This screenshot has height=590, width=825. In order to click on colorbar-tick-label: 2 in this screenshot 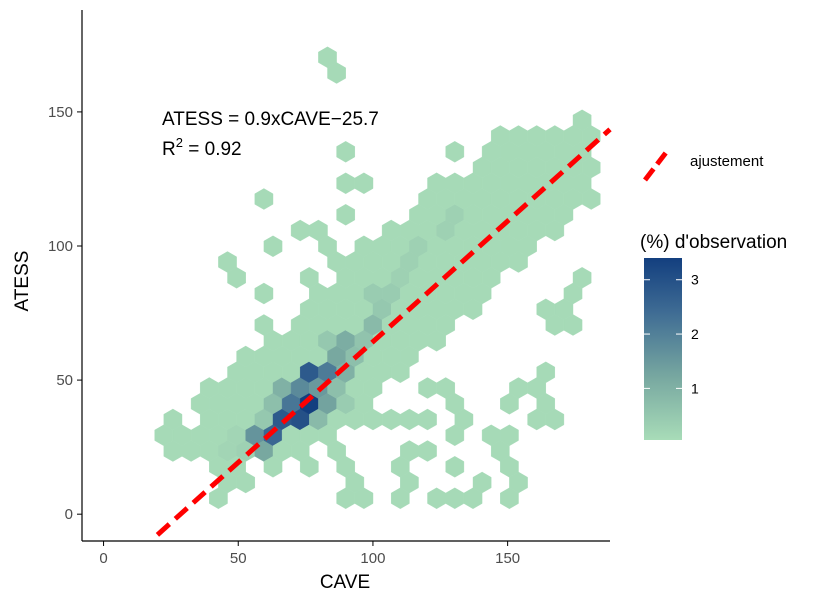, I will do `click(695, 334)`.